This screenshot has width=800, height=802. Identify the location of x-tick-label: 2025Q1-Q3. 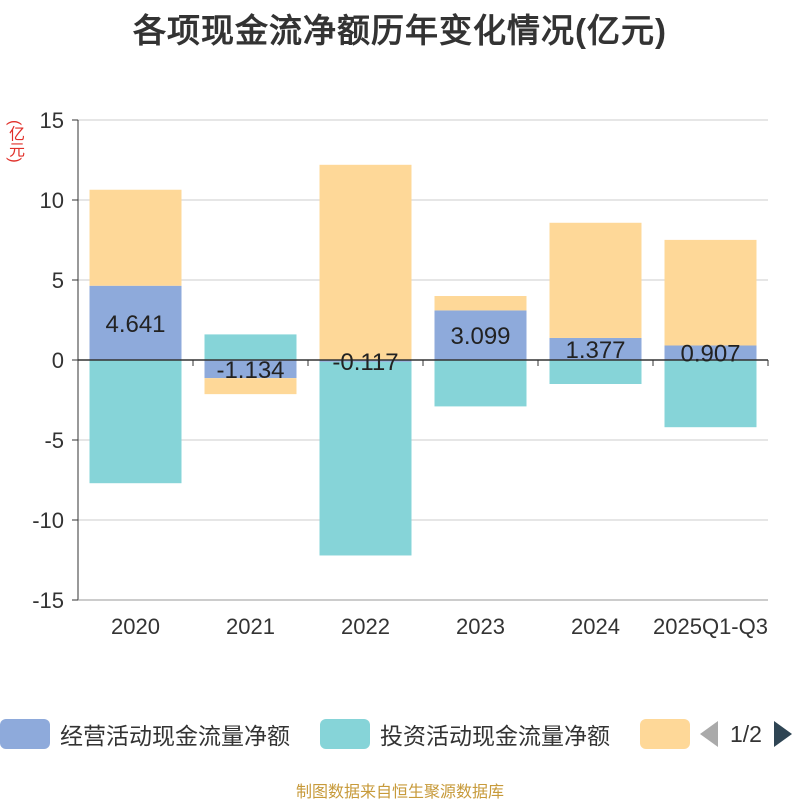
(710, 626).